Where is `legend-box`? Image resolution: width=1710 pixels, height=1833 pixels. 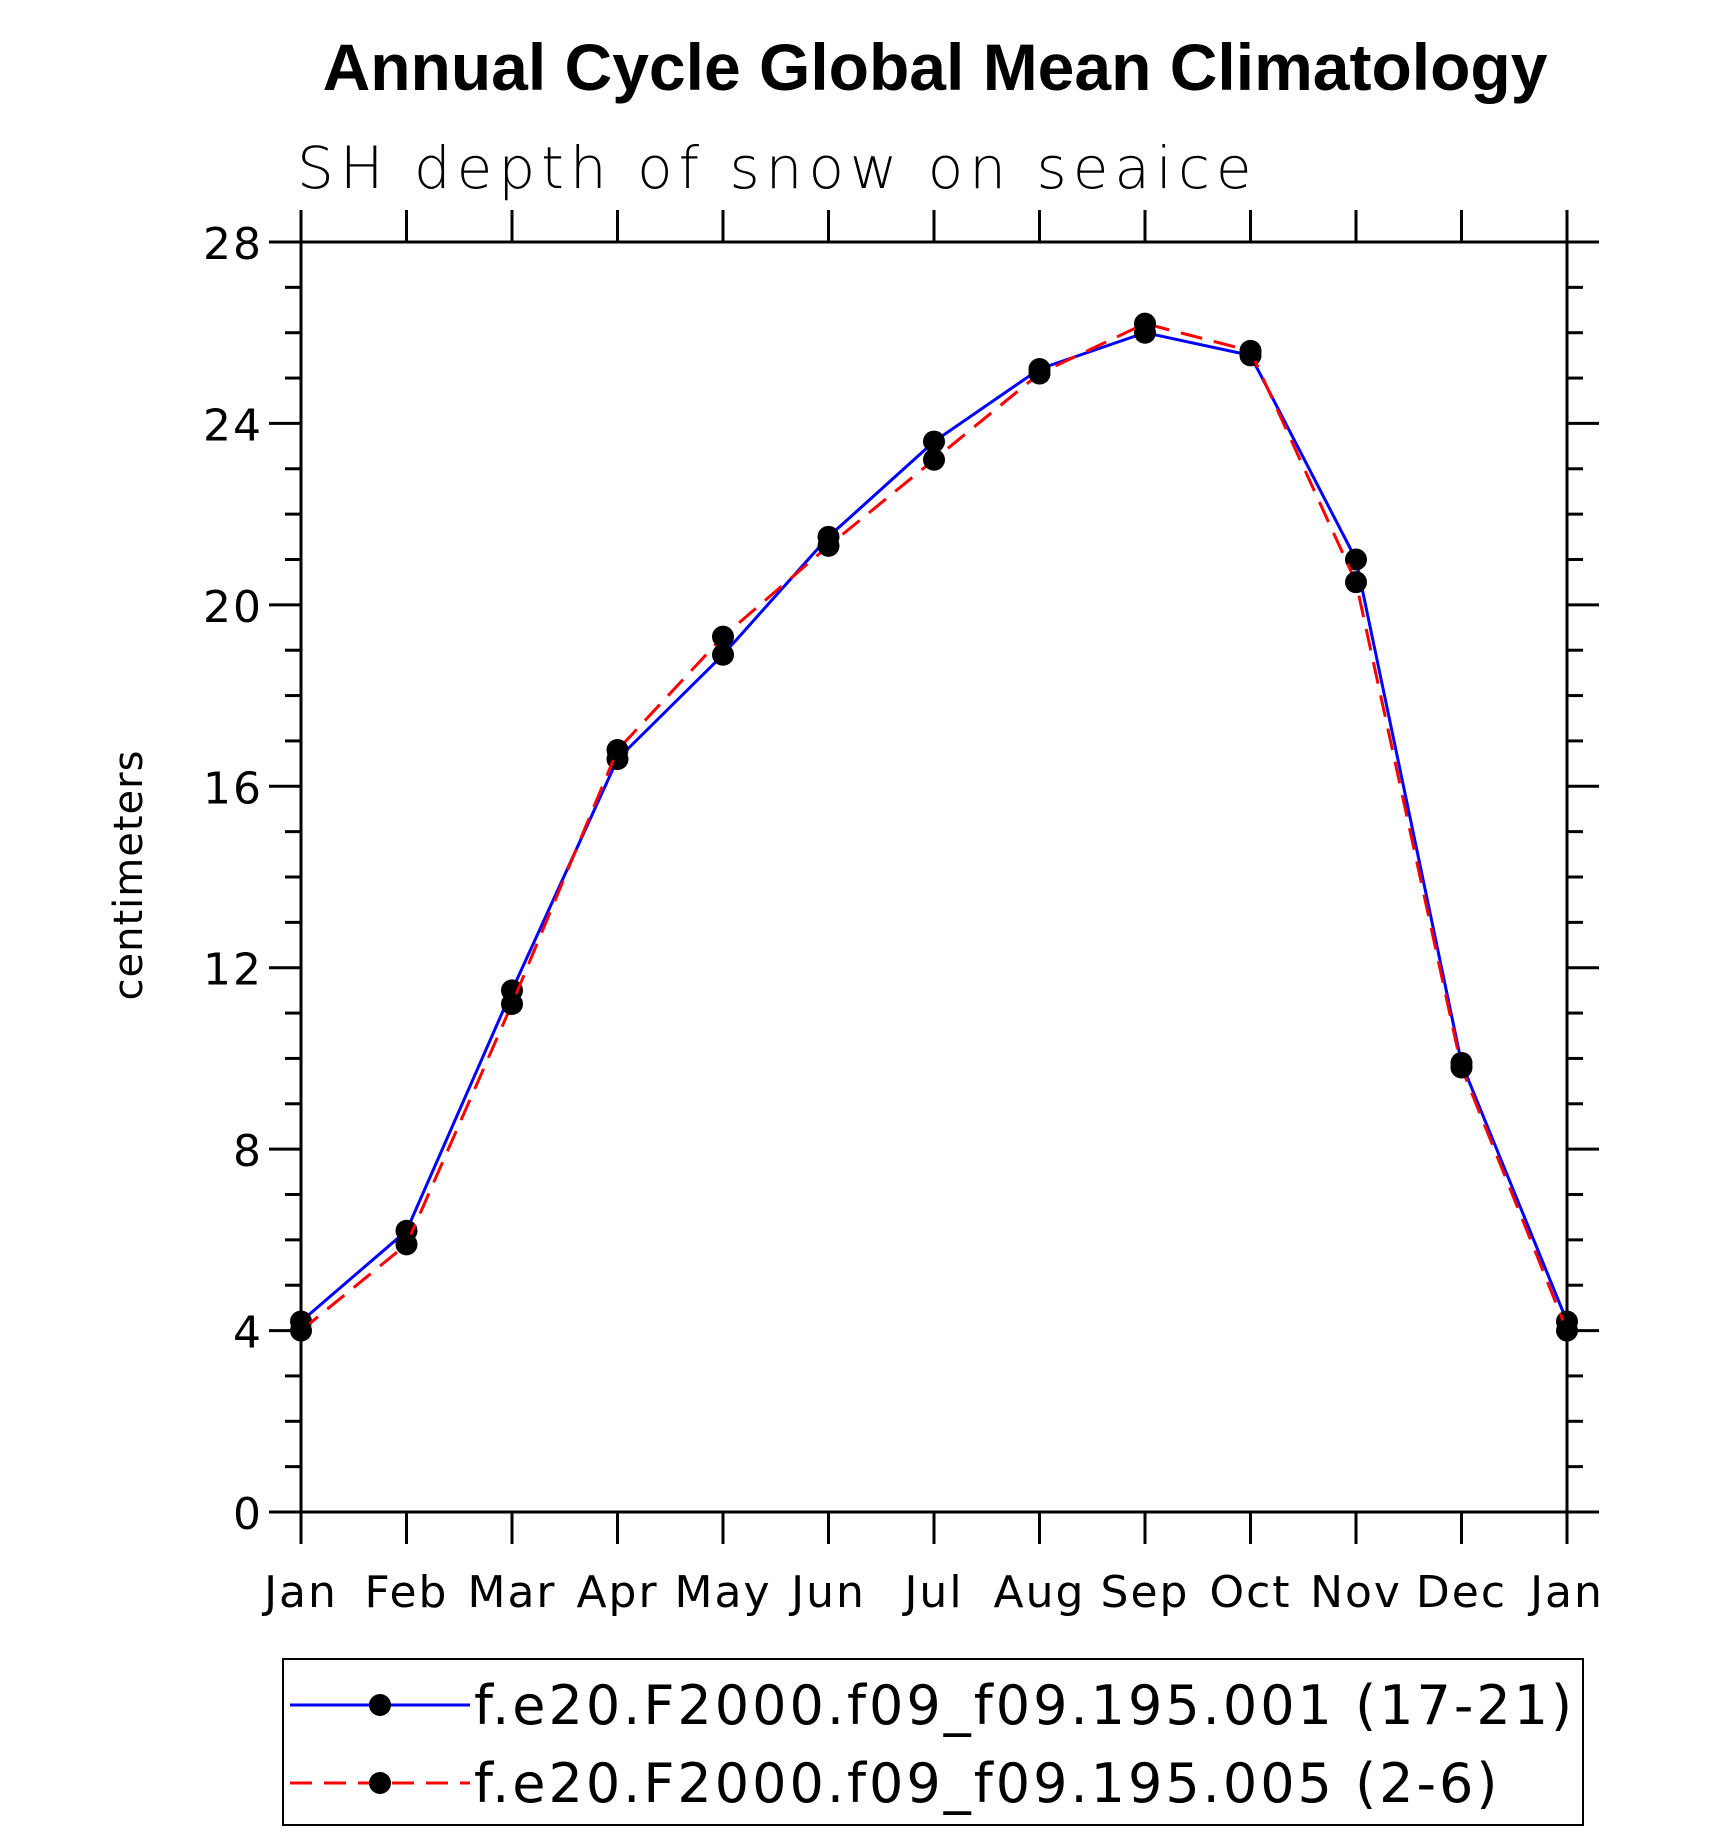
legend-box is located at coordinates (933, 1742).